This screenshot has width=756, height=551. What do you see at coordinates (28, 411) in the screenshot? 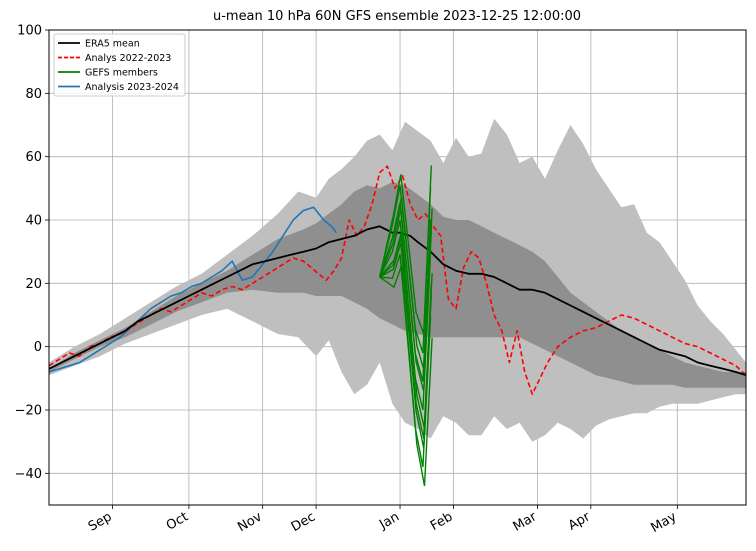
I see `y-tick-label: −20` at bounding box center [28, 411].